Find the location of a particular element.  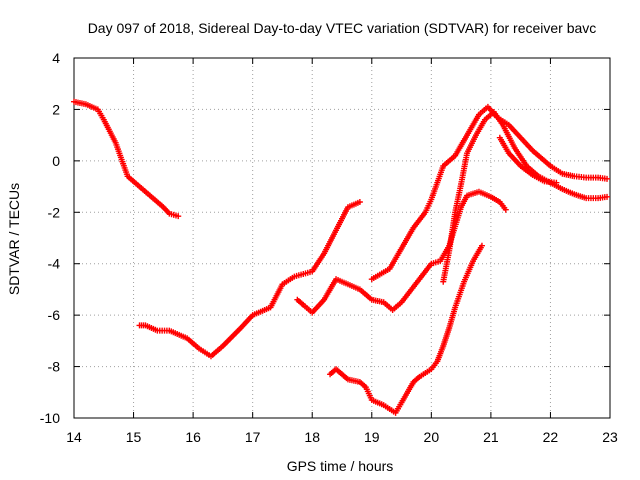

x-tick-label: 17 is located at coordinates (253, 437).